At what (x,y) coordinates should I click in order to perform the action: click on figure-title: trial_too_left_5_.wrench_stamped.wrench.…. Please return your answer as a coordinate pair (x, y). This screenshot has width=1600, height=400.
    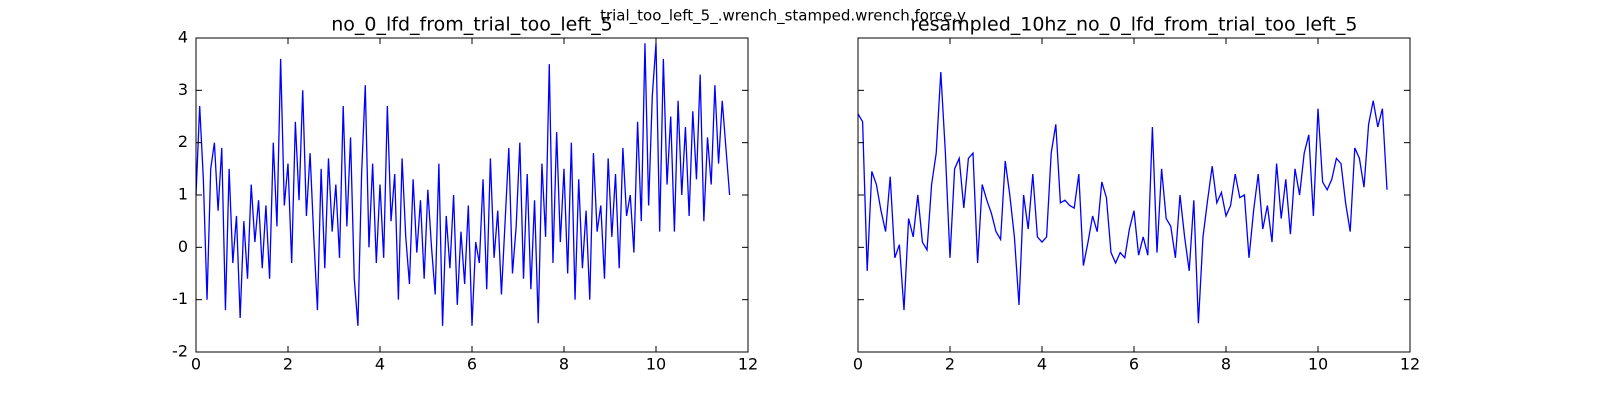
    Looking at the image, I should click on (783, 16).